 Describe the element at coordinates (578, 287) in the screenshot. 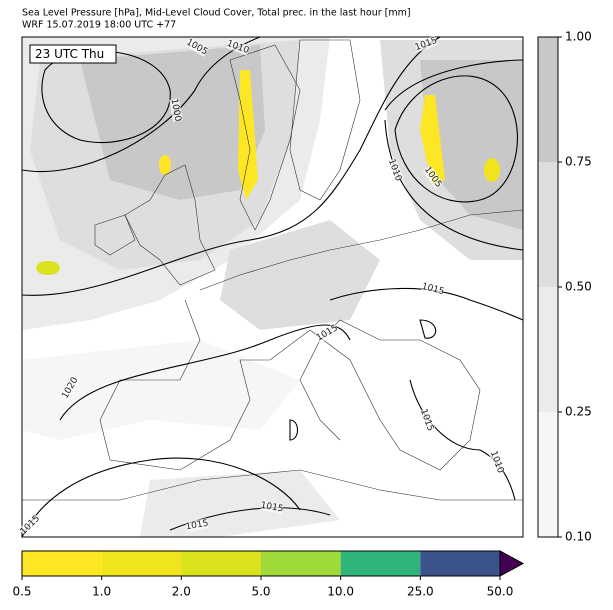

I see `cloud-colorbar-tick-label: 0.50` at that location.